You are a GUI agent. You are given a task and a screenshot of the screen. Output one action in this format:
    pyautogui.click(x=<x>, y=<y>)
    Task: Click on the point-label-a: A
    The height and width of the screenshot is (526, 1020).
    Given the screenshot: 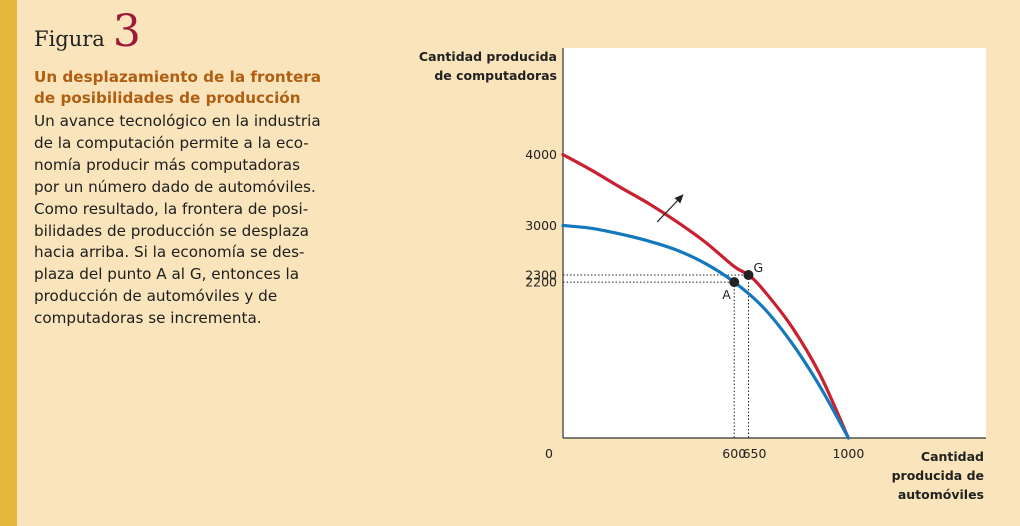 What is the action you would take?
    pyautogui.click(x=726, y=294)
    